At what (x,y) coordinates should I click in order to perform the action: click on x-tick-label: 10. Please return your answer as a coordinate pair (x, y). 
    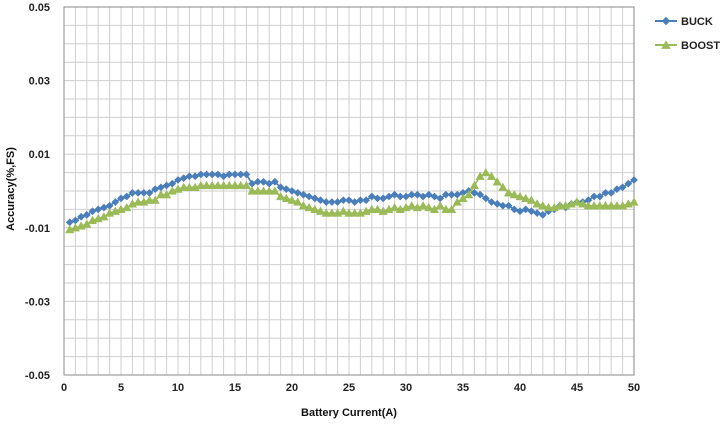
    Looking at the image, I should click on (178, 388).